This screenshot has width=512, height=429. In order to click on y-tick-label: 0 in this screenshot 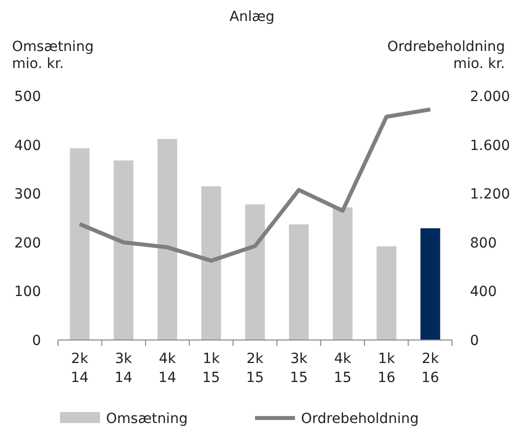, I will do `click(36, 341)`.